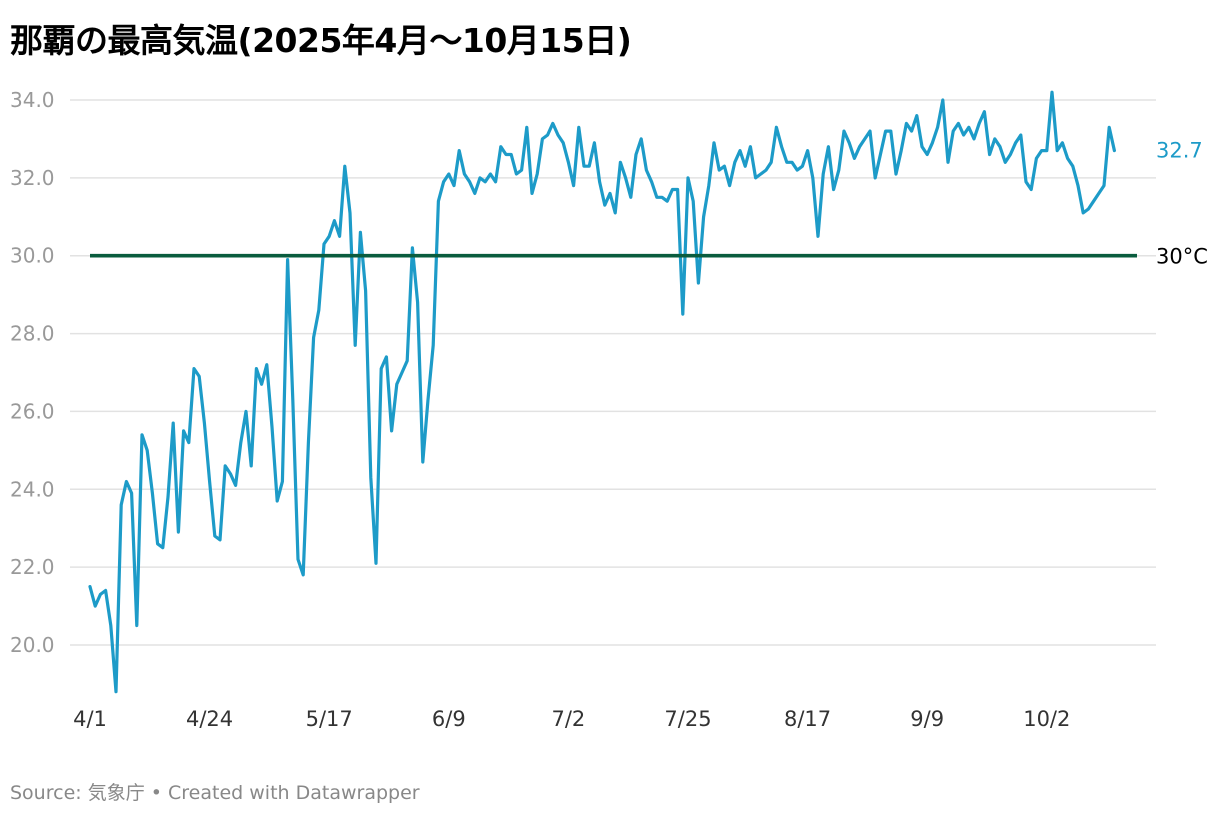 The width and height of the screenshot is (1220, 814). What do you see at coordinates (294, 793) in the screenshot?
I see `credit-link: Created with Datawrapper` at bounding box center [294, 793].